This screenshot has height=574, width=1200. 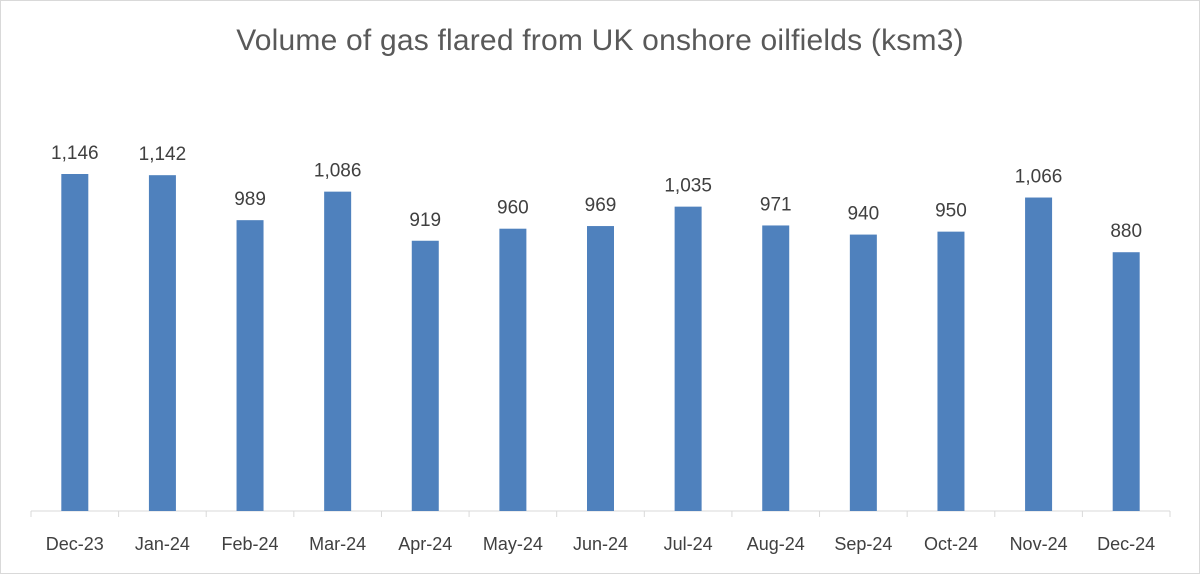 I want to click on x-tick-label: Jan-24, so click(x=162, y=544).